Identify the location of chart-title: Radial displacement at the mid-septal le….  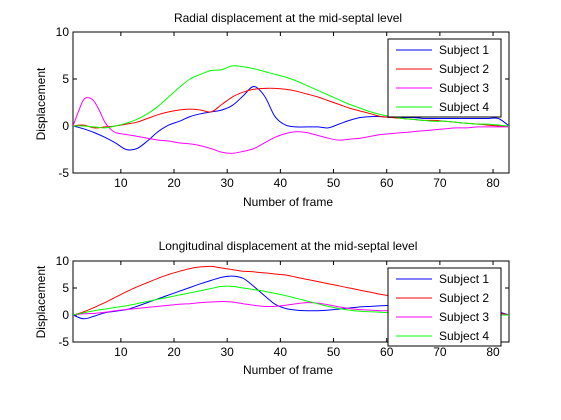
(288, 18).